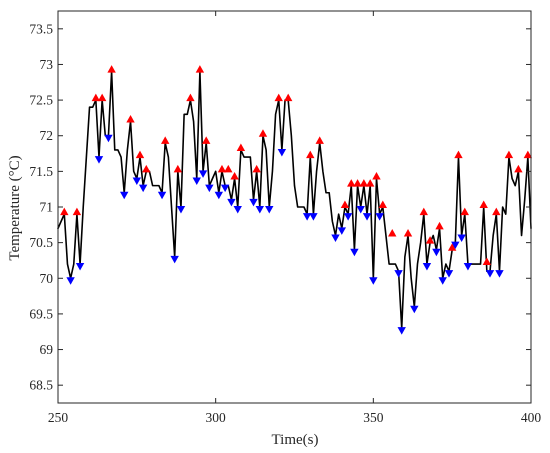 The height and width of the screenshot is (453, 550). What do you see at coordinates (373, 417) in the screenshot?
I see `x-tick-label: 350` at bounding box center [373, 417].